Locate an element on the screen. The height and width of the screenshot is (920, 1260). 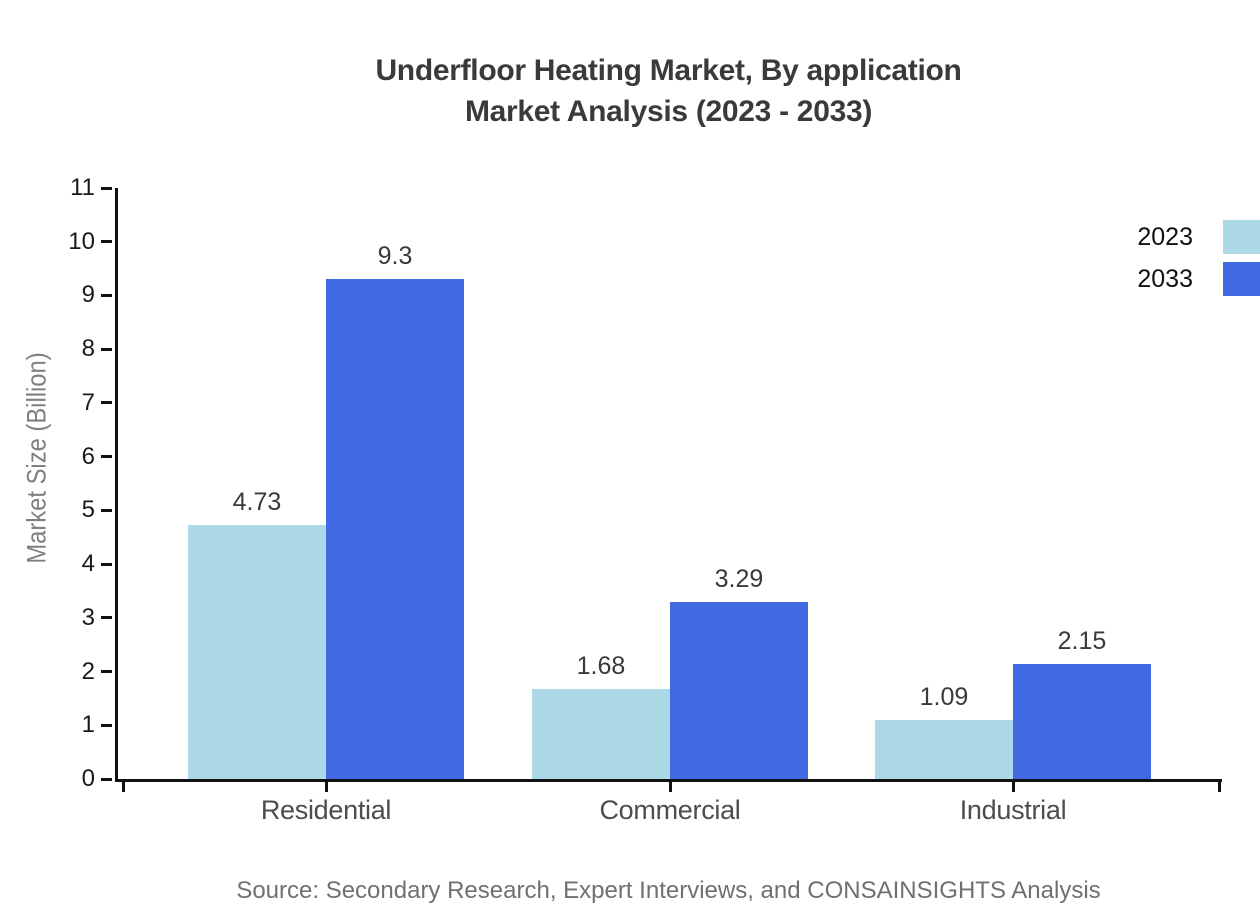
bar-2033-commercial is located at coordinates (739, 690).